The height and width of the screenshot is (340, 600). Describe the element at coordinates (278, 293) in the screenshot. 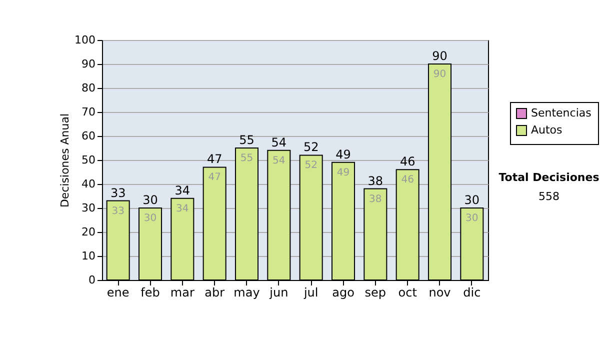

I see `x-tick-label: jun` at that location.